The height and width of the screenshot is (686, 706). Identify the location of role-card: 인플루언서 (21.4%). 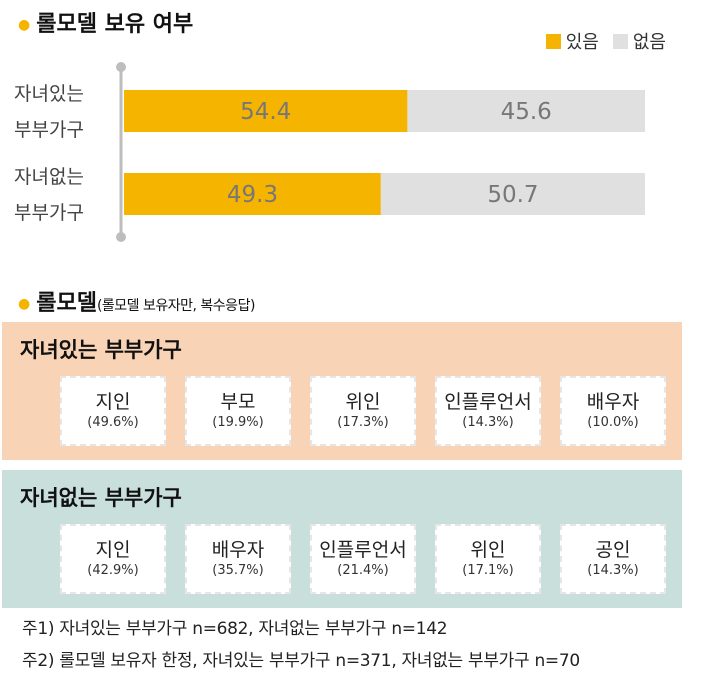
(363, 559).